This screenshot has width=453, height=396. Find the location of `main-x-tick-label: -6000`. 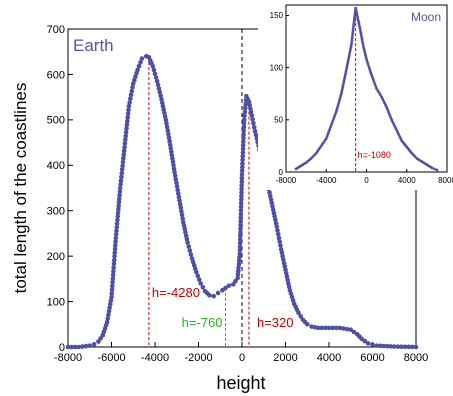

main-x-tick-label: -6000 is located at coordinates (111, 358).